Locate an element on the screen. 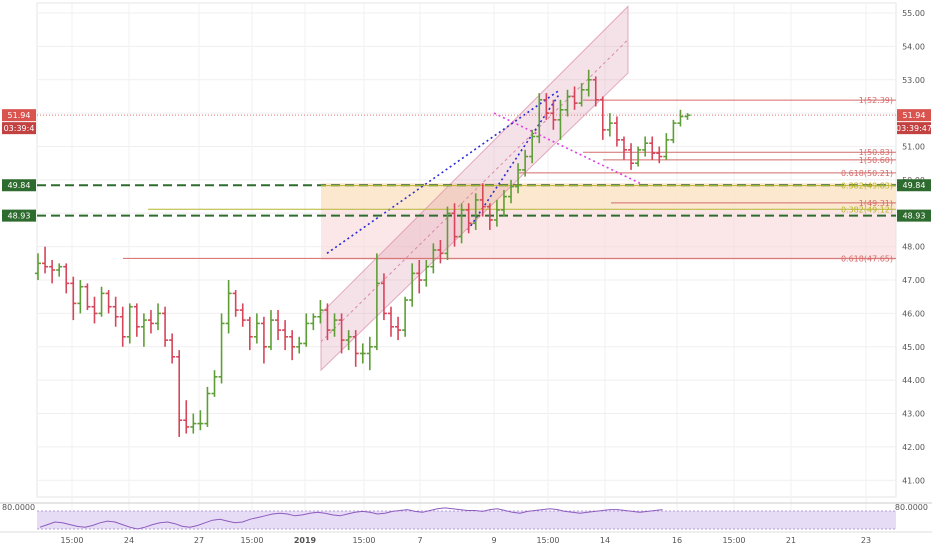 The height and width of the screenshot is (550, 932). left-level-tag-1-text: 49.84 is located at coordinates (19, 185).